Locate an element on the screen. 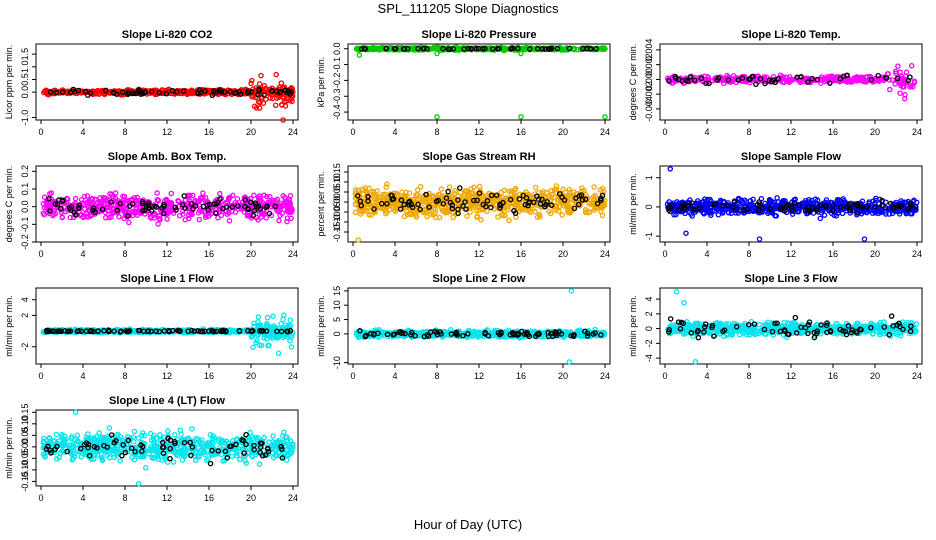  y-tick-label: 4 is located at coordinates (25, 299).